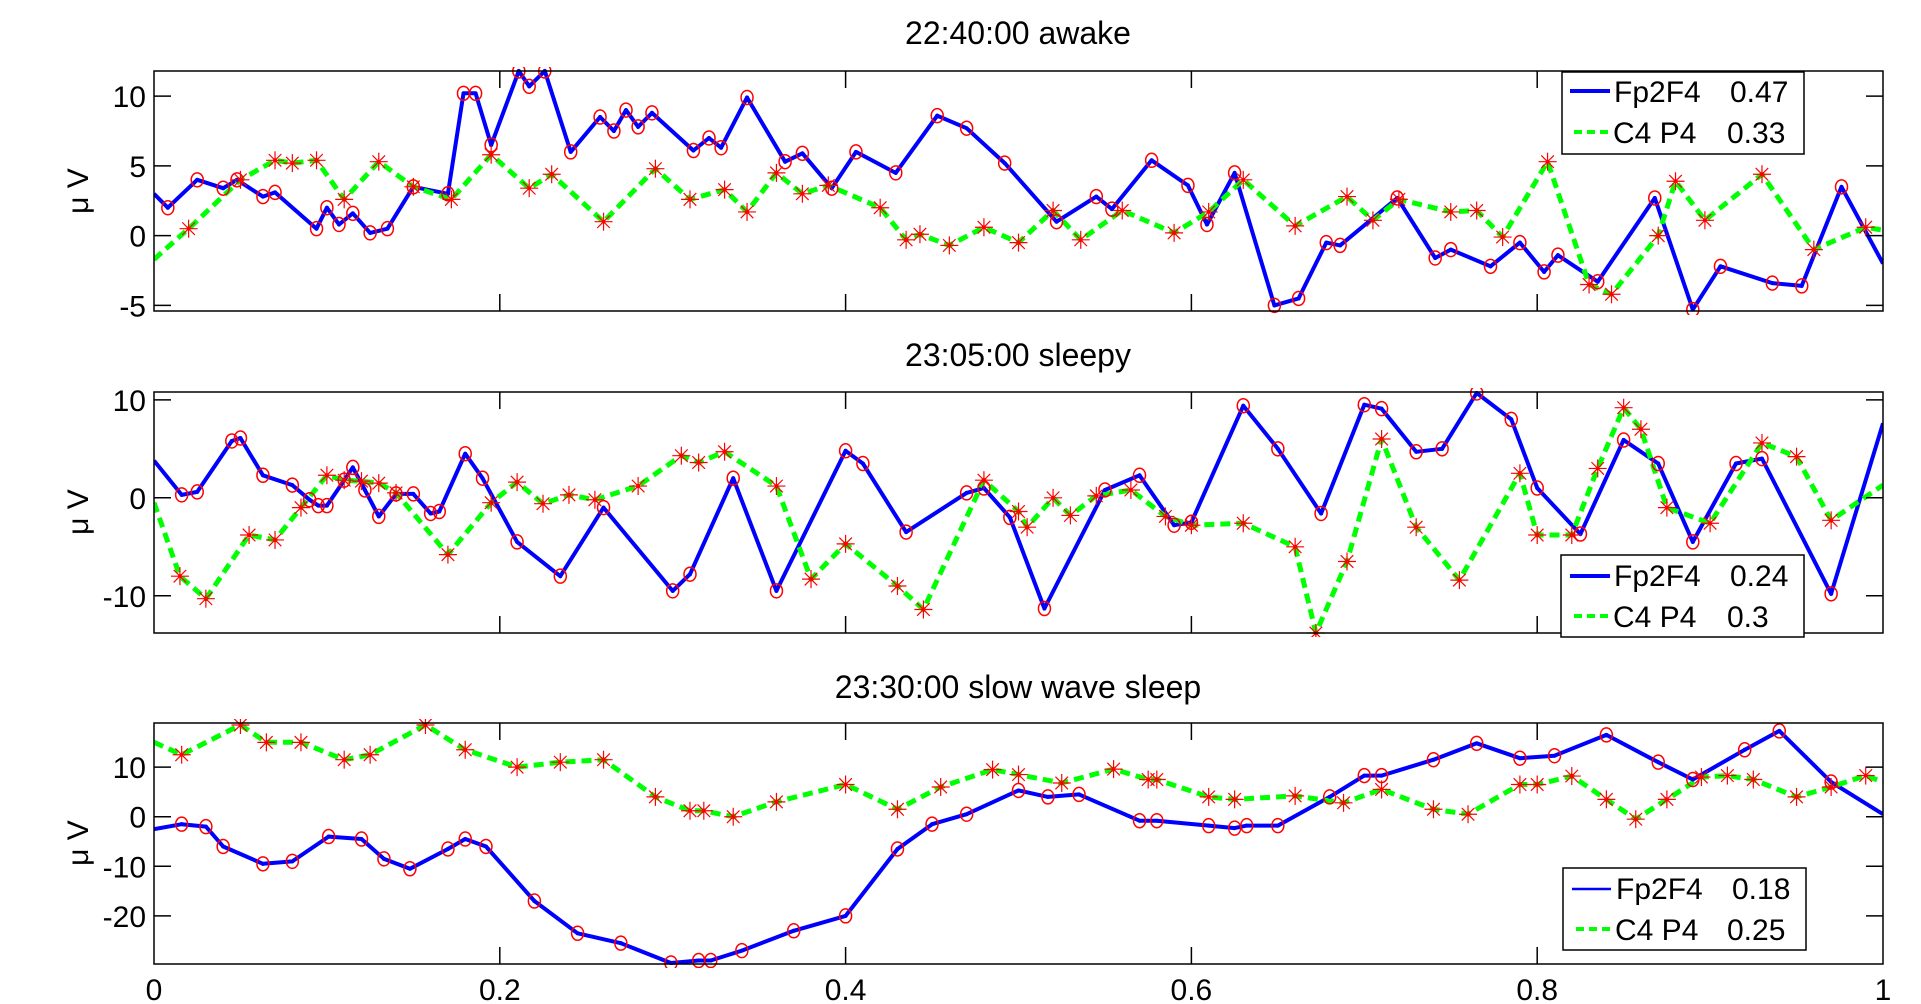  I want to click on legend-label-fp2f4: Fp2F4, so click(1657, 576).